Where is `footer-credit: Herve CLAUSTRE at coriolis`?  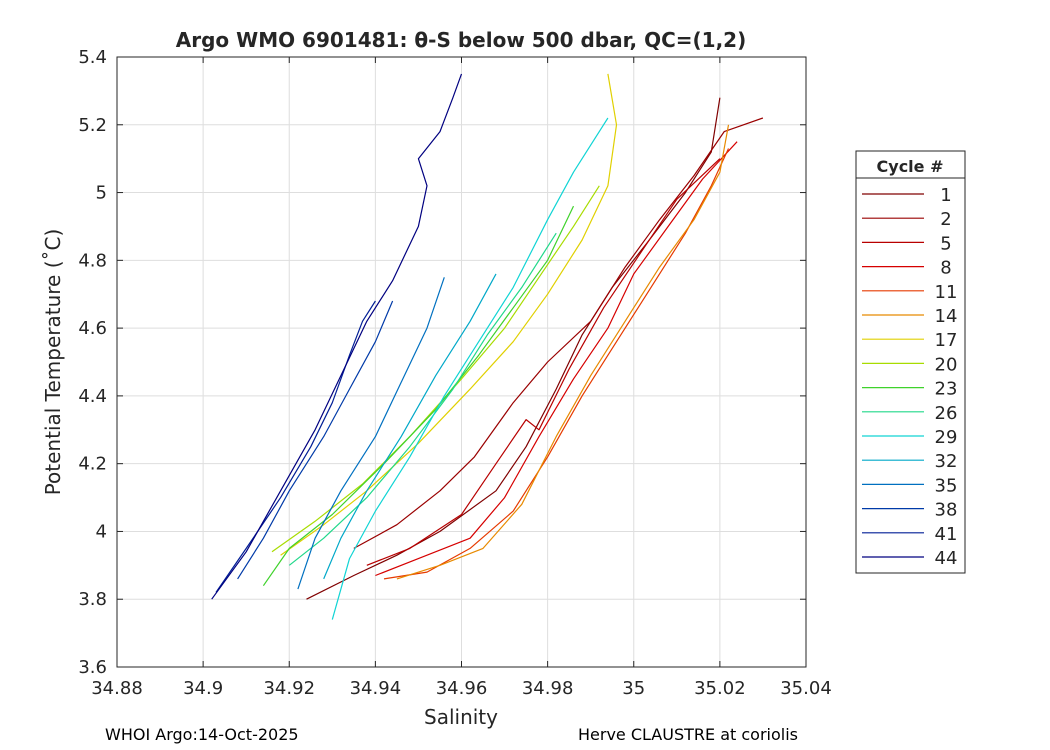 footer-credit: Herve CLAUSTRE at coriolis is located at coordinates (688, 734).